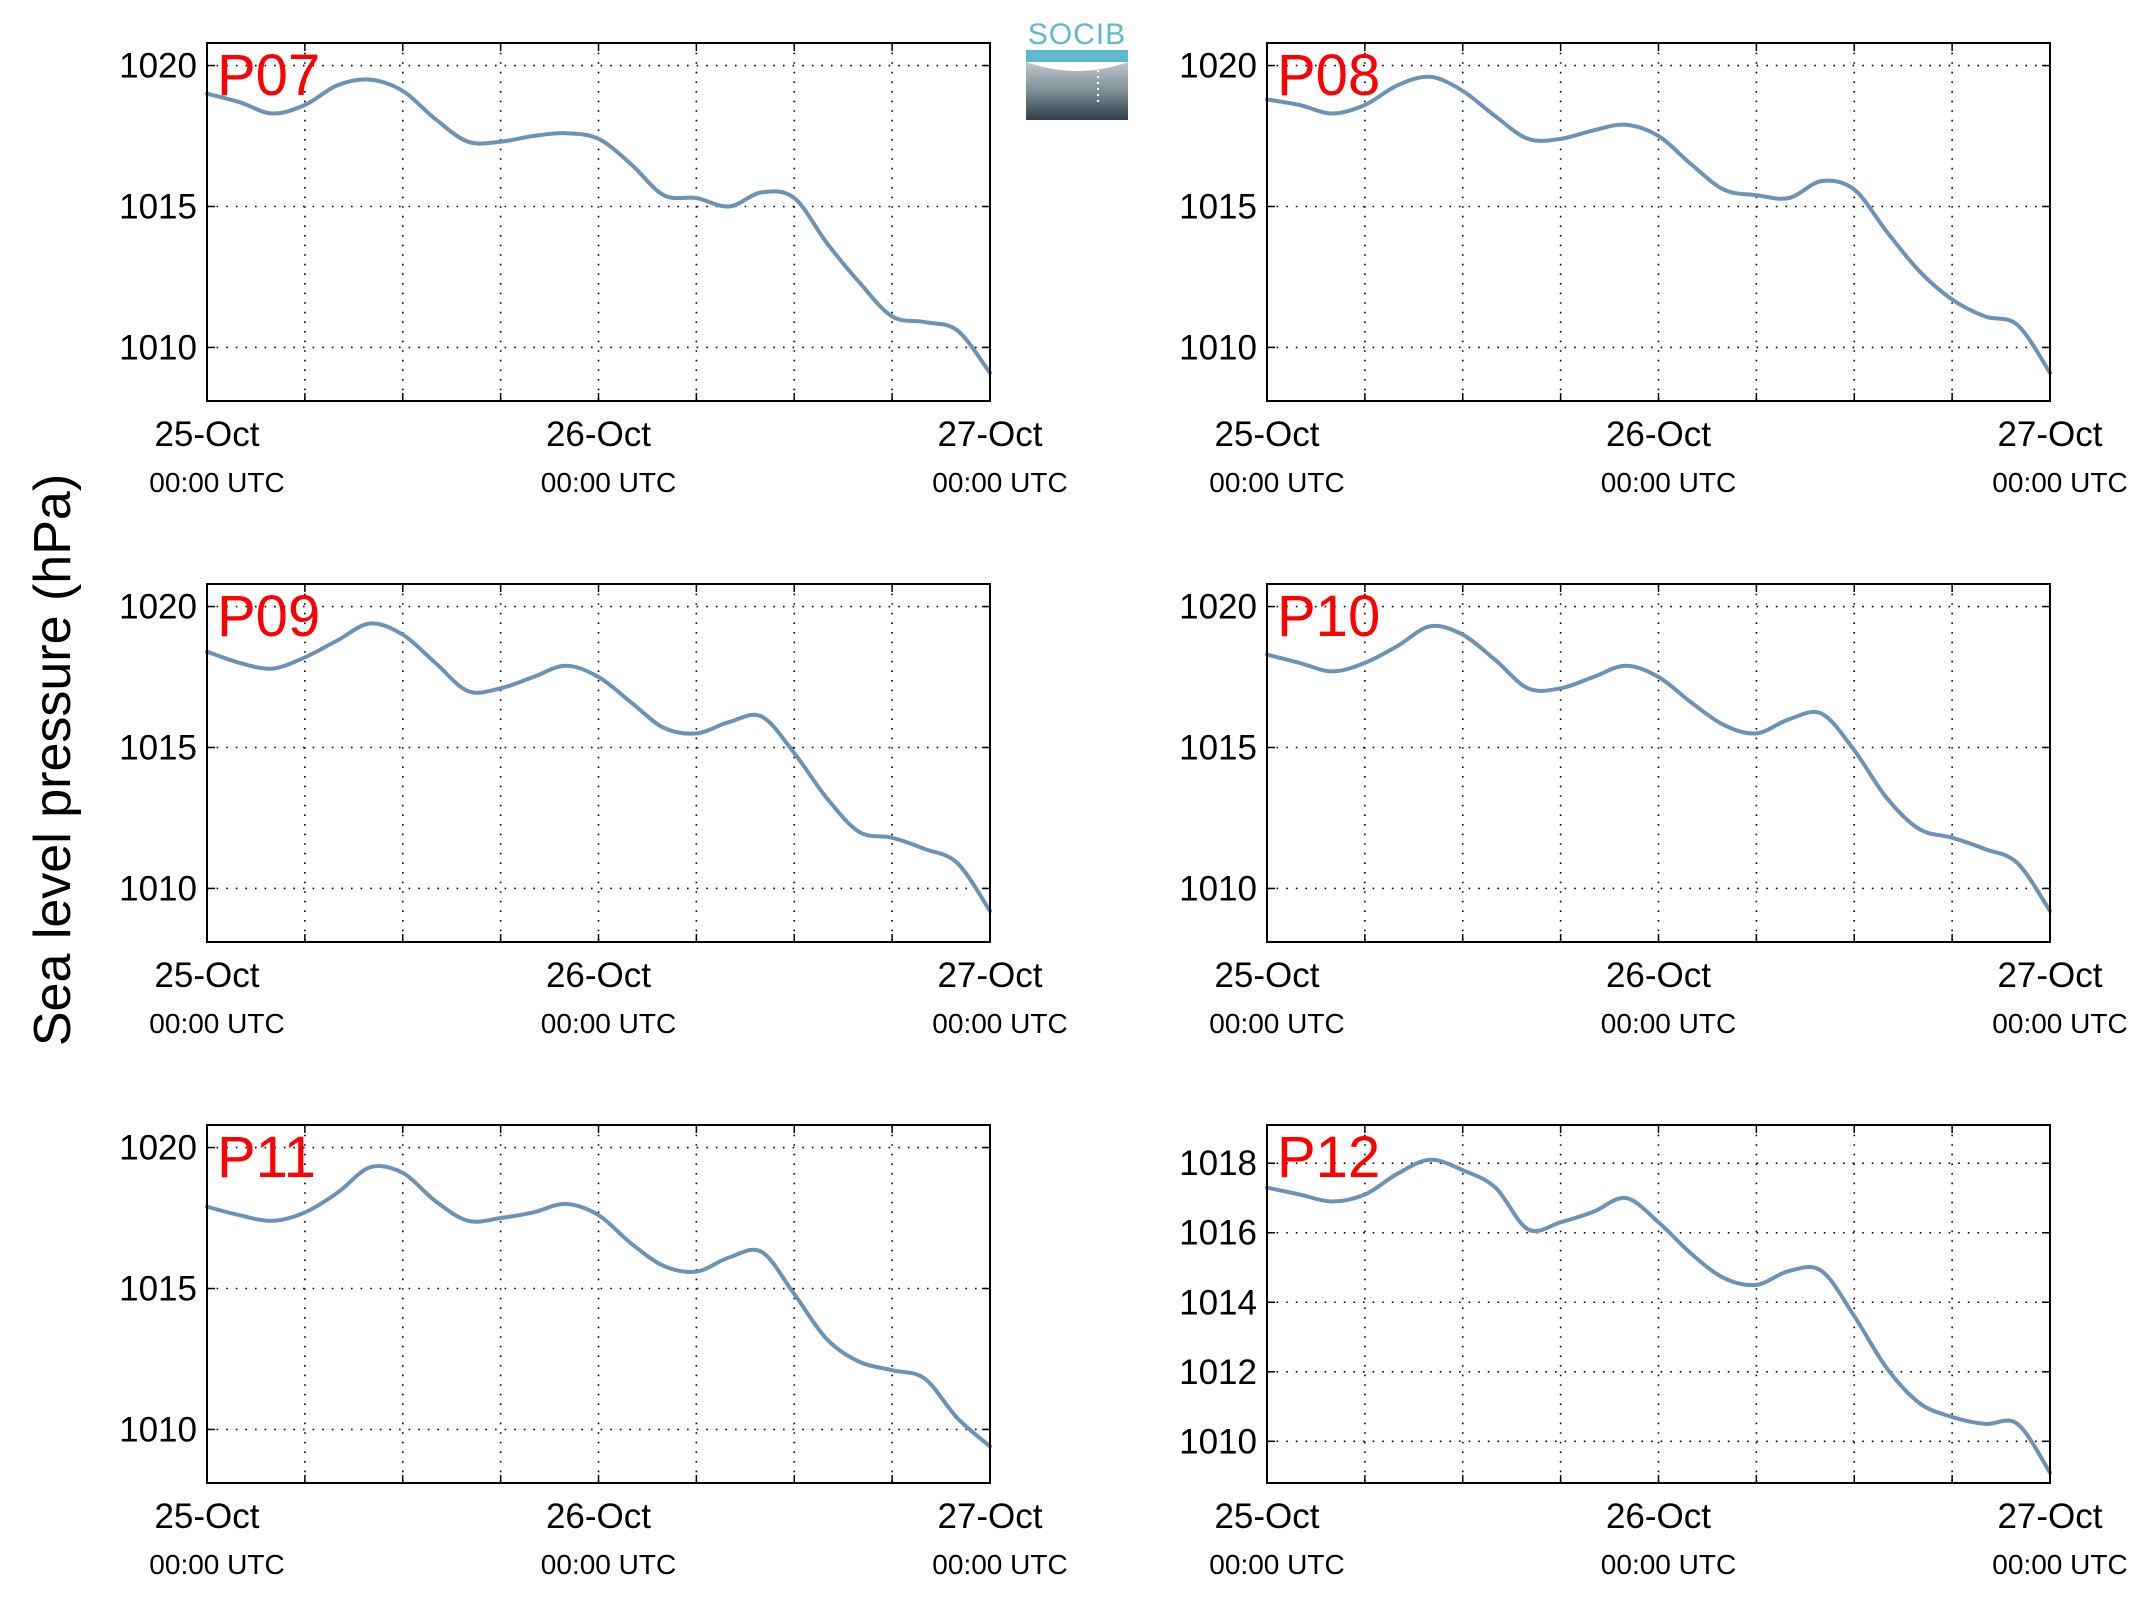 This screenshot has width=2138, height=1613. I want to click on panel-label: P12, so click(1328, 1157).